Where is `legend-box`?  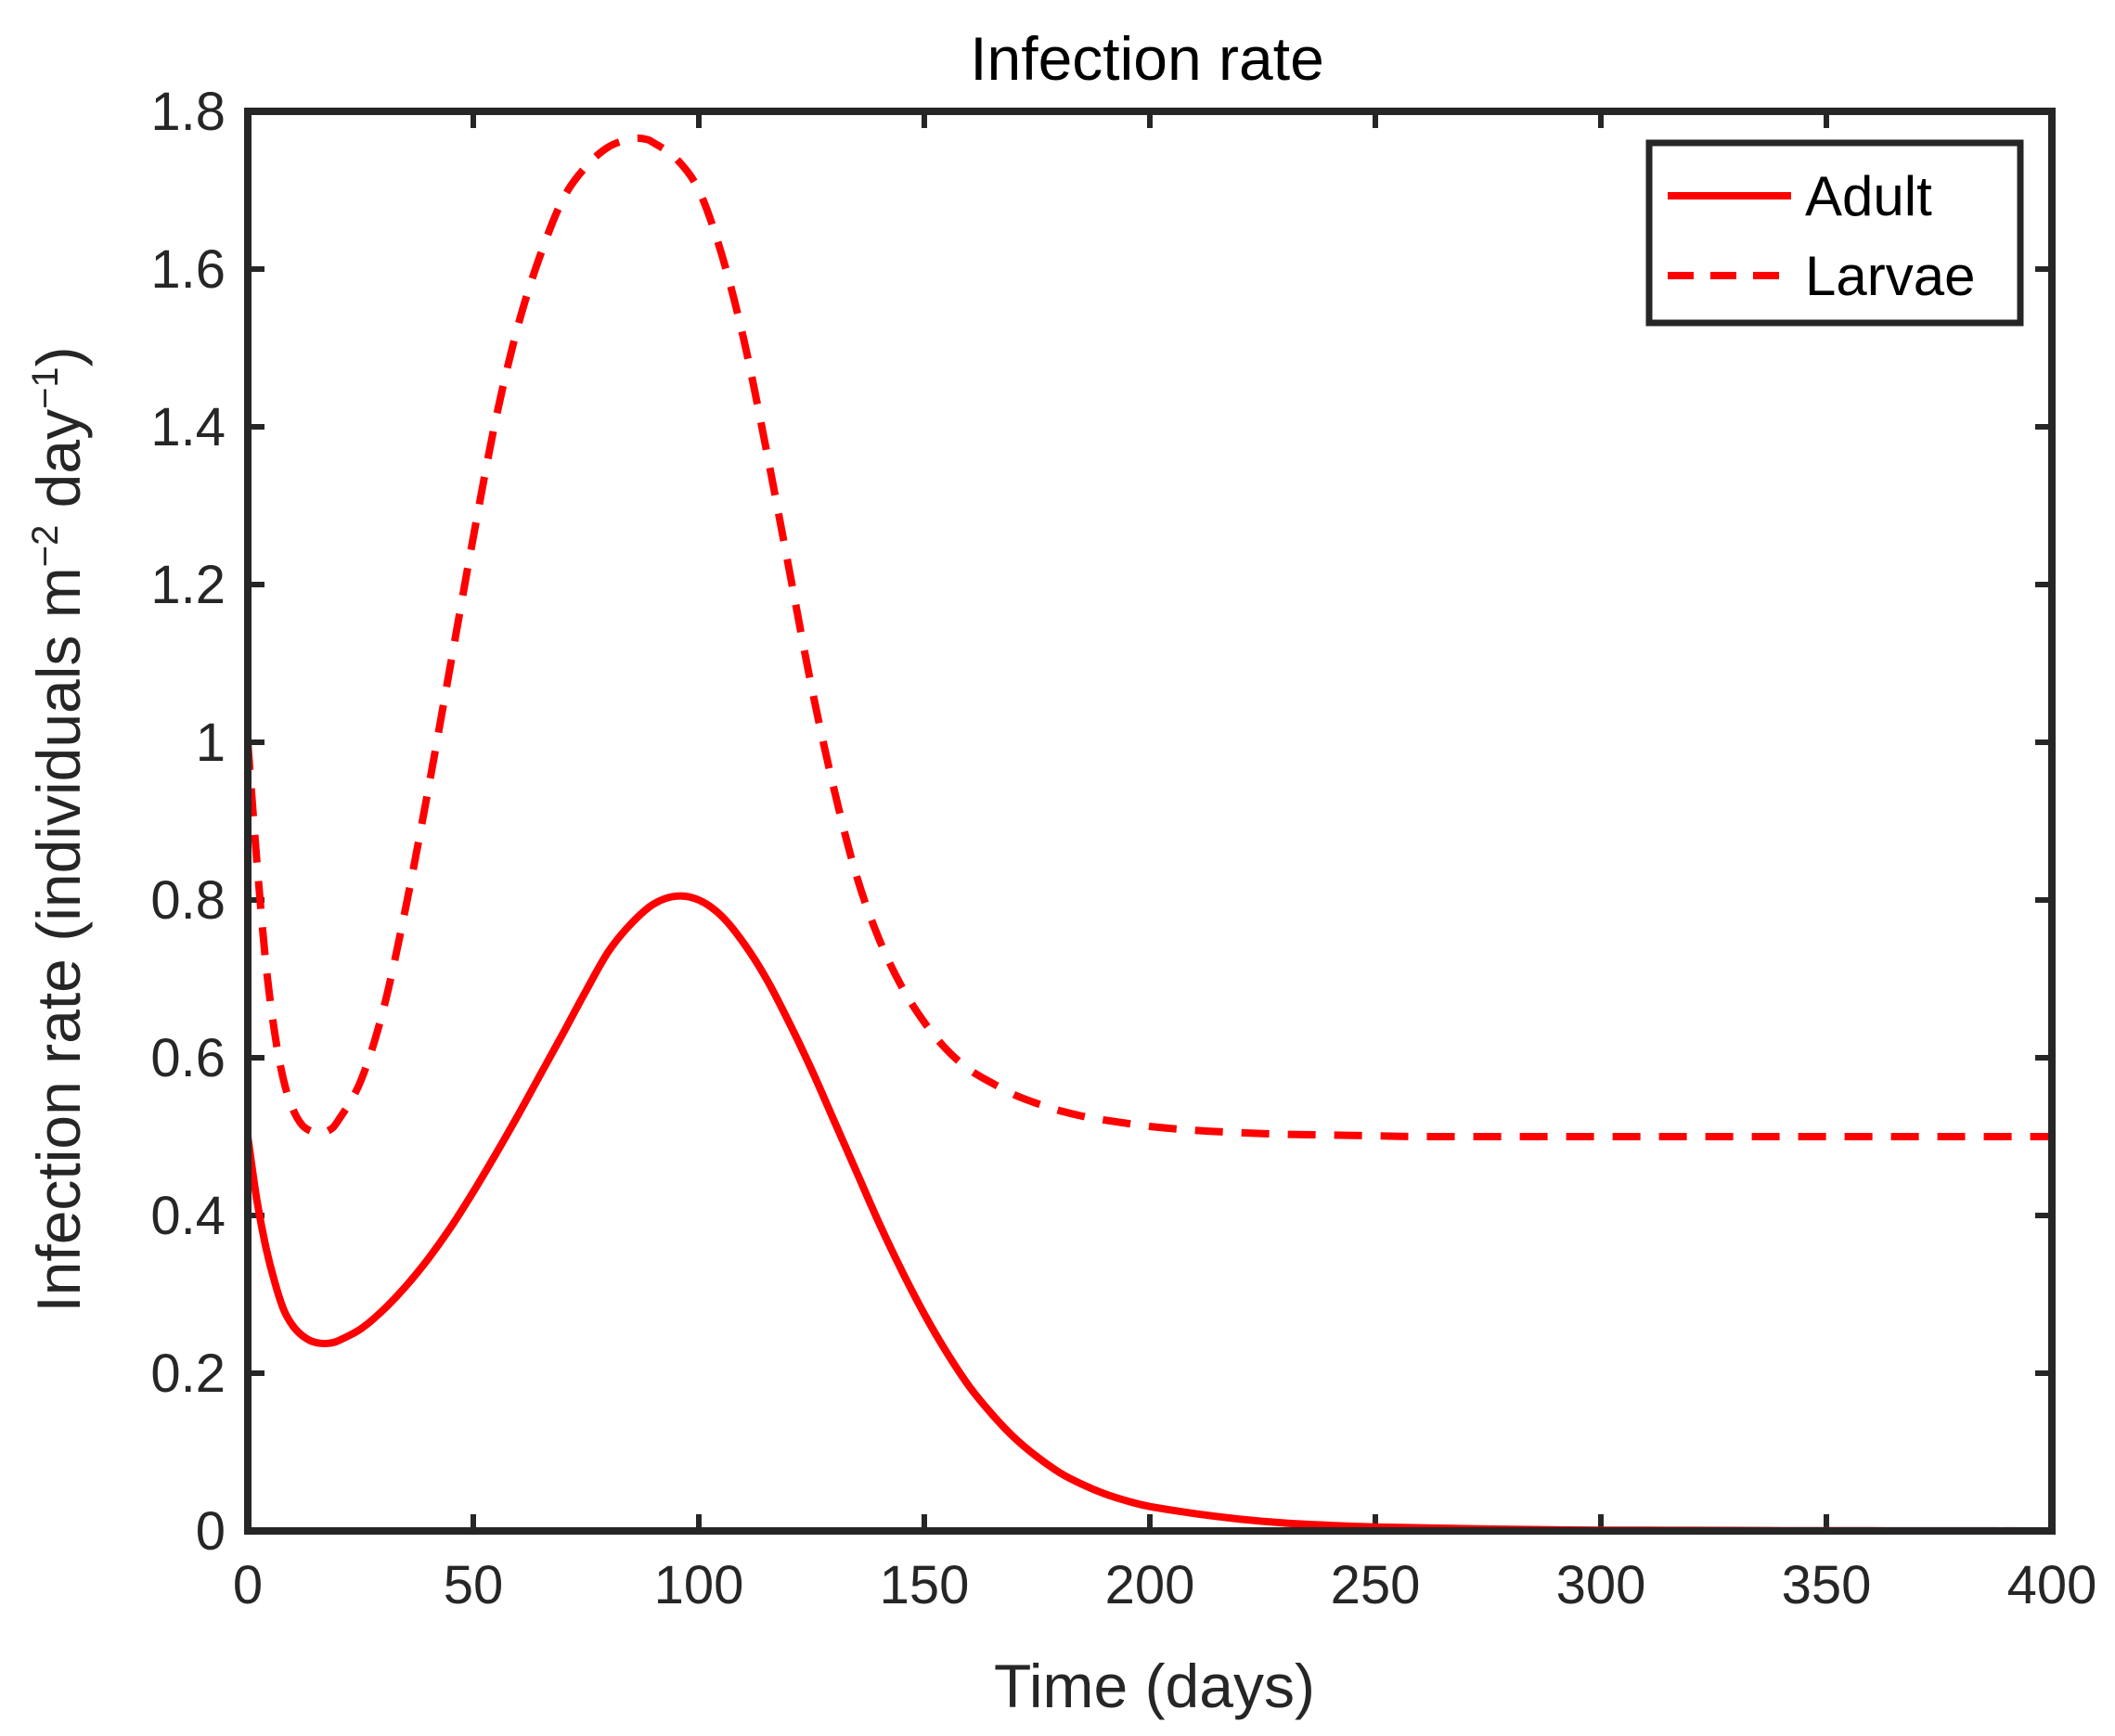 legend-box is located at coordinates (1834, 233).